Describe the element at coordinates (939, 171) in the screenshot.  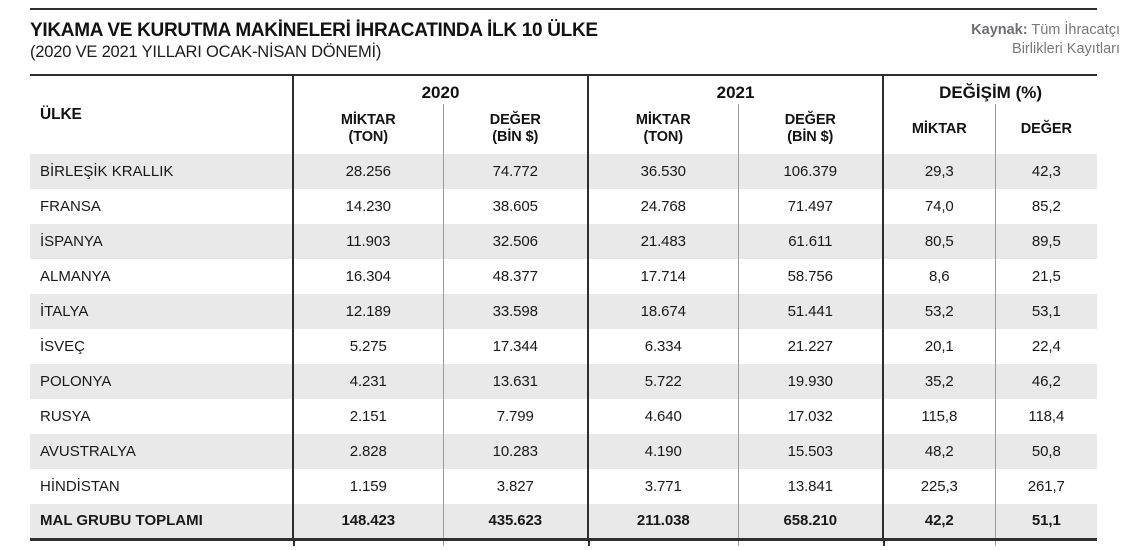
I see `value-cell: 29,3` at that location.